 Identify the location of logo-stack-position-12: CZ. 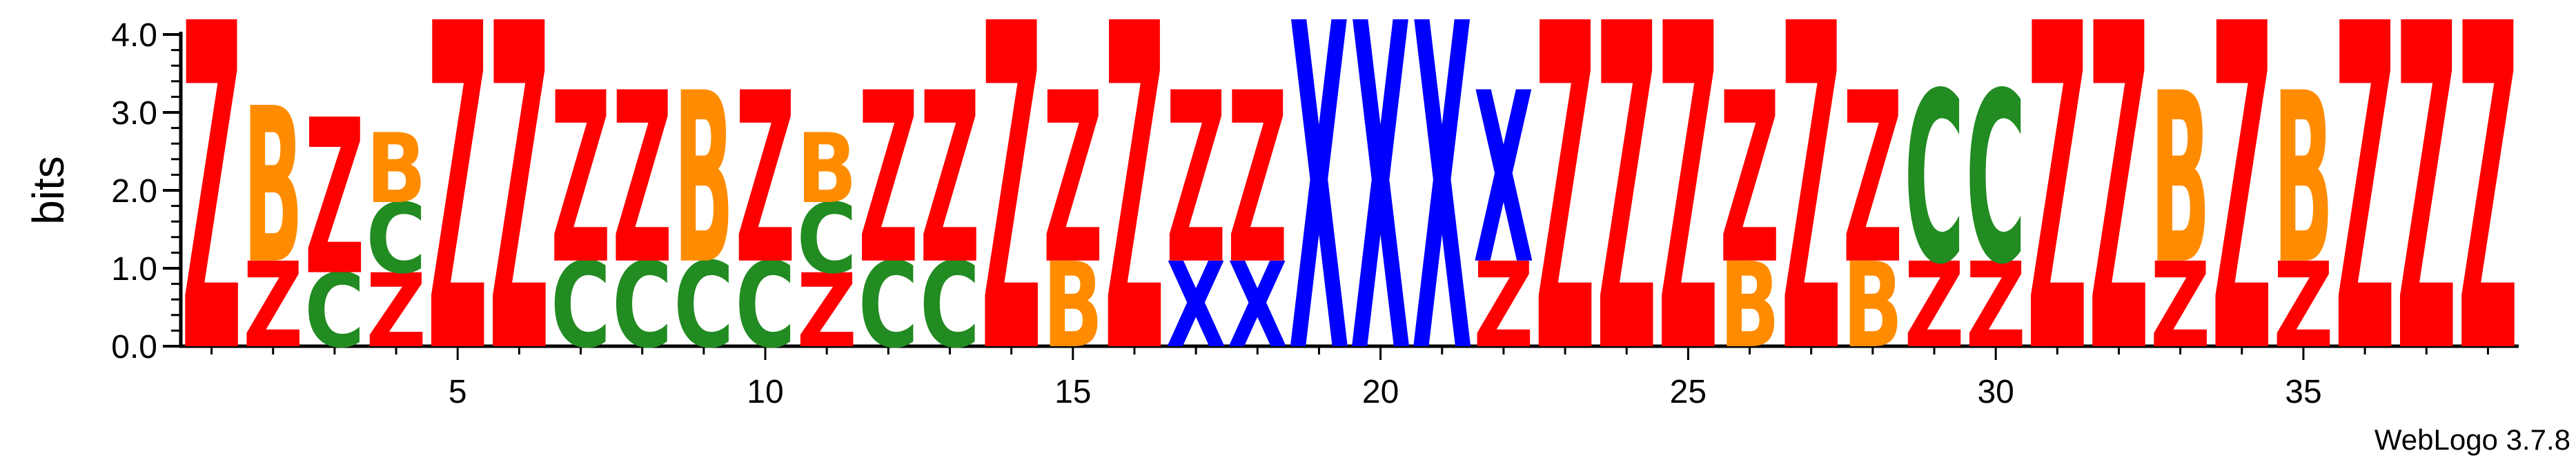
(888, 208).